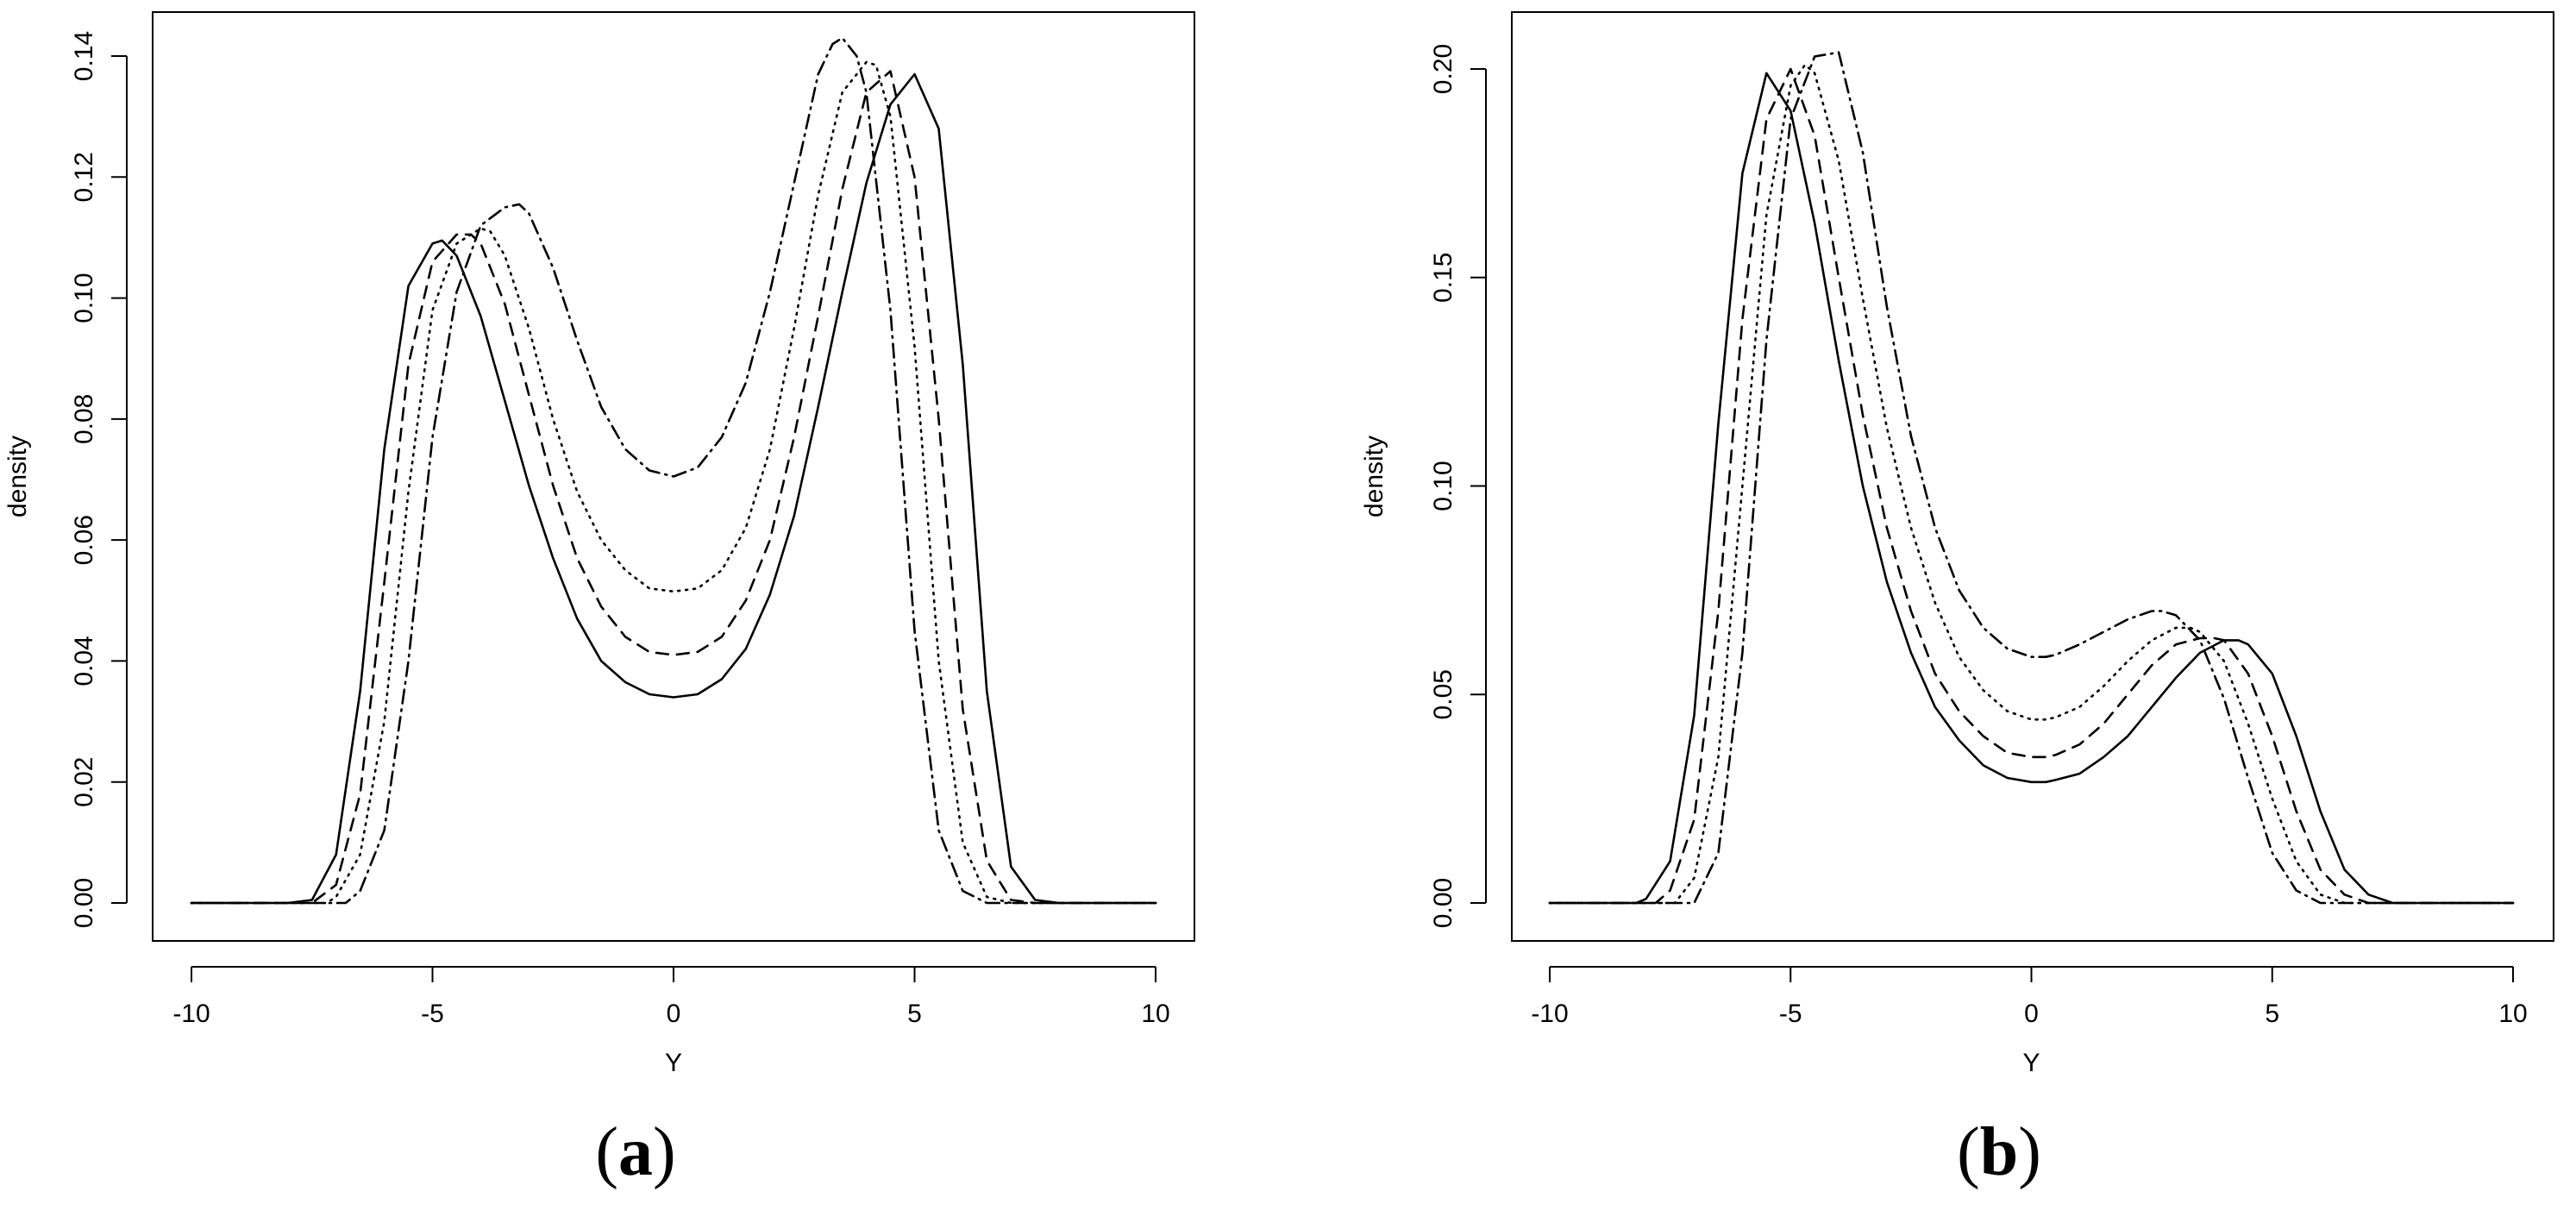 The height and width of the screenshot is (1210, 2576). Describe the element at coordinates (635, 1152) in the screenshot. I see `panel-label: (a)` at that location.